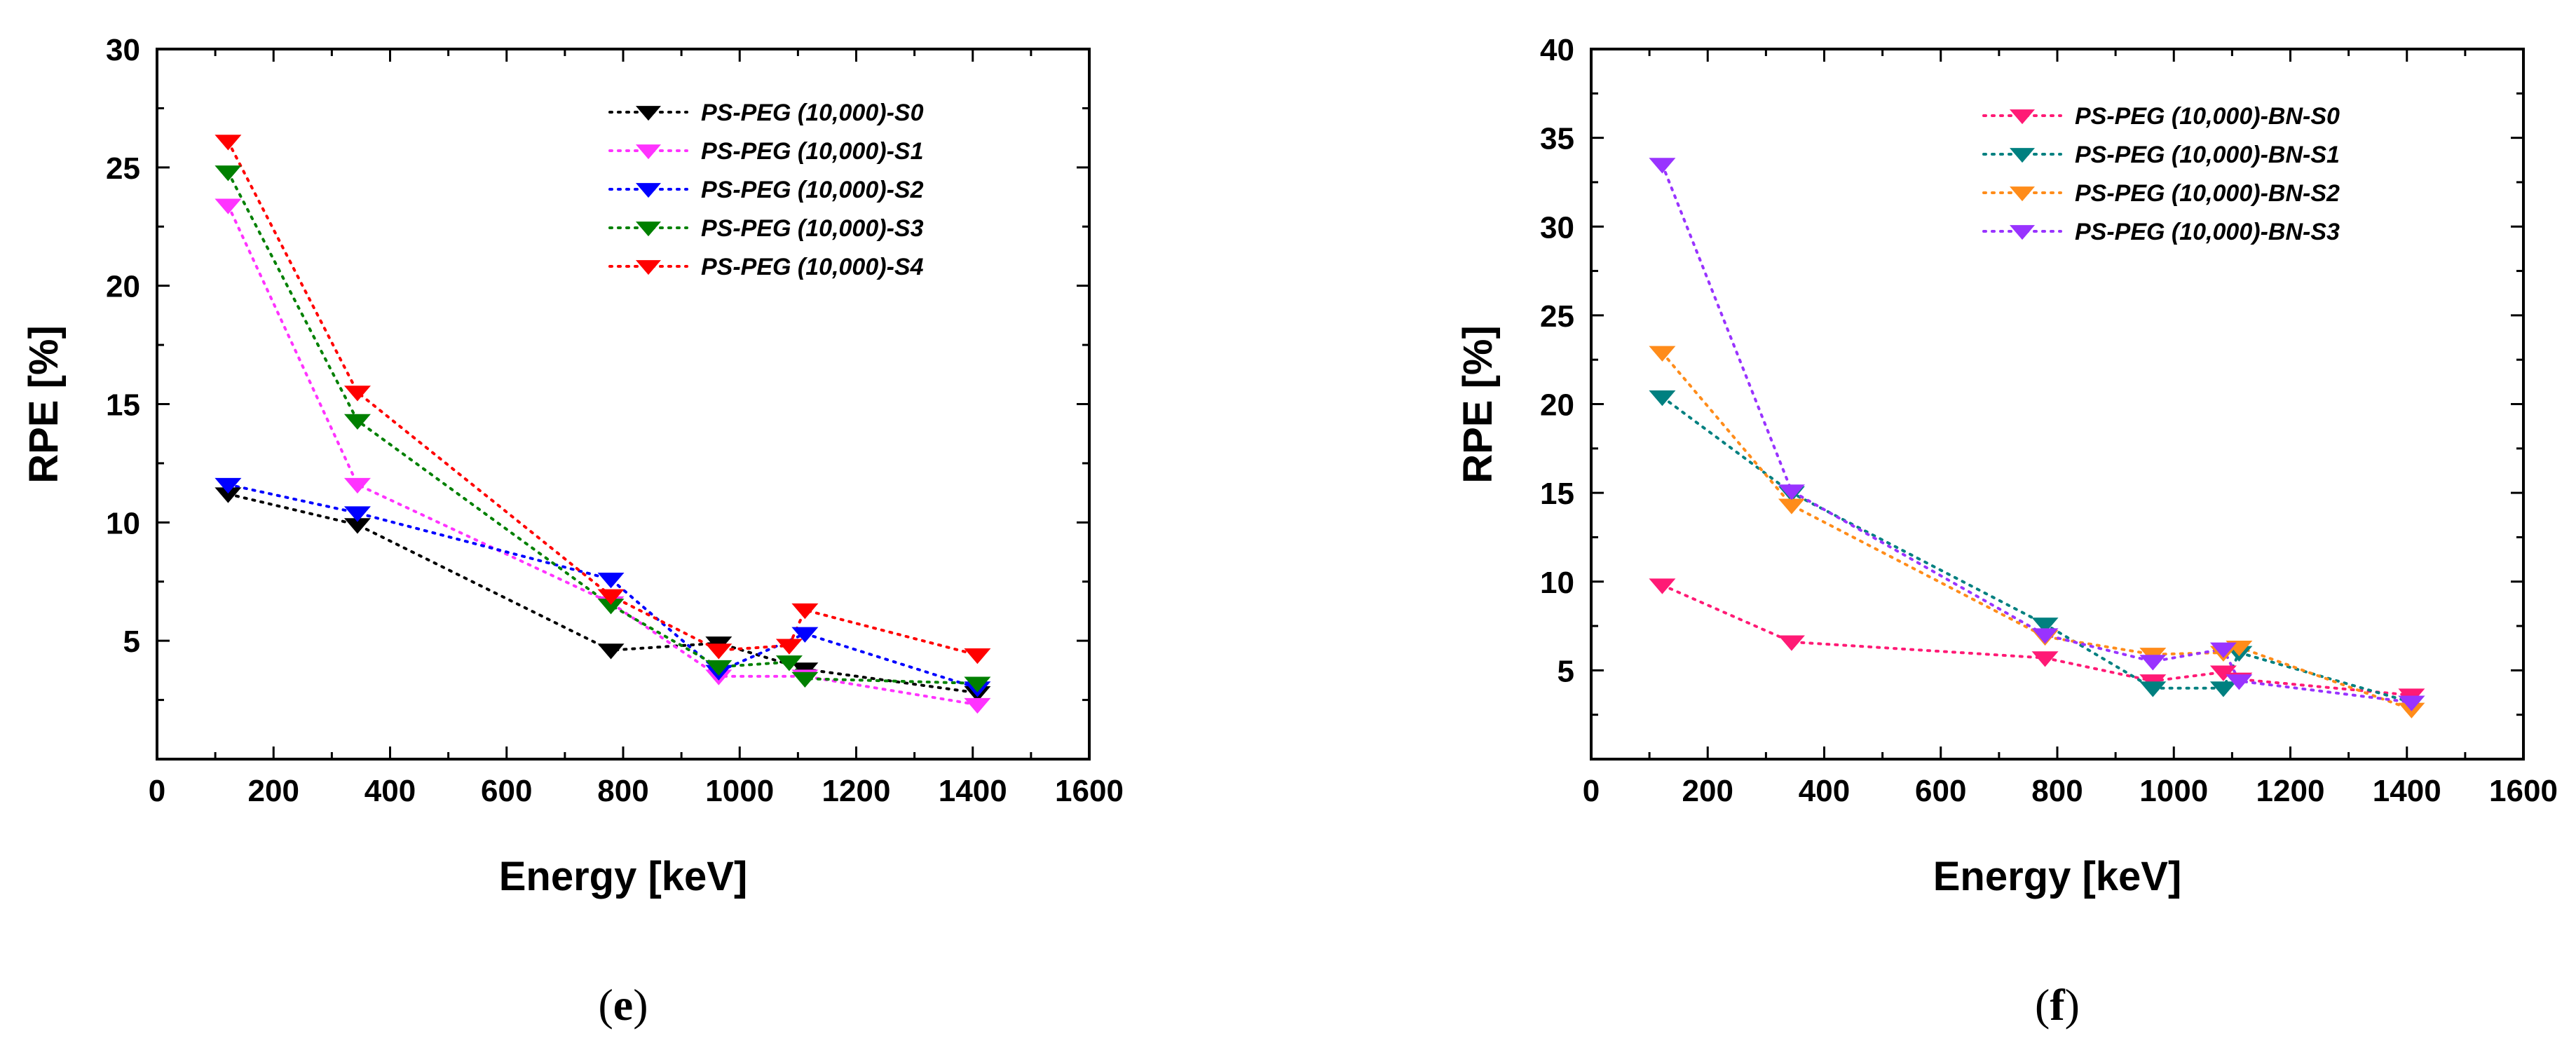 This screenshot has width=2576, height=1043. What do you see at coordinates (2057, 1005) in the screenshot?
I see `panel-label: (f)` at bounding box center [2057, 1005].